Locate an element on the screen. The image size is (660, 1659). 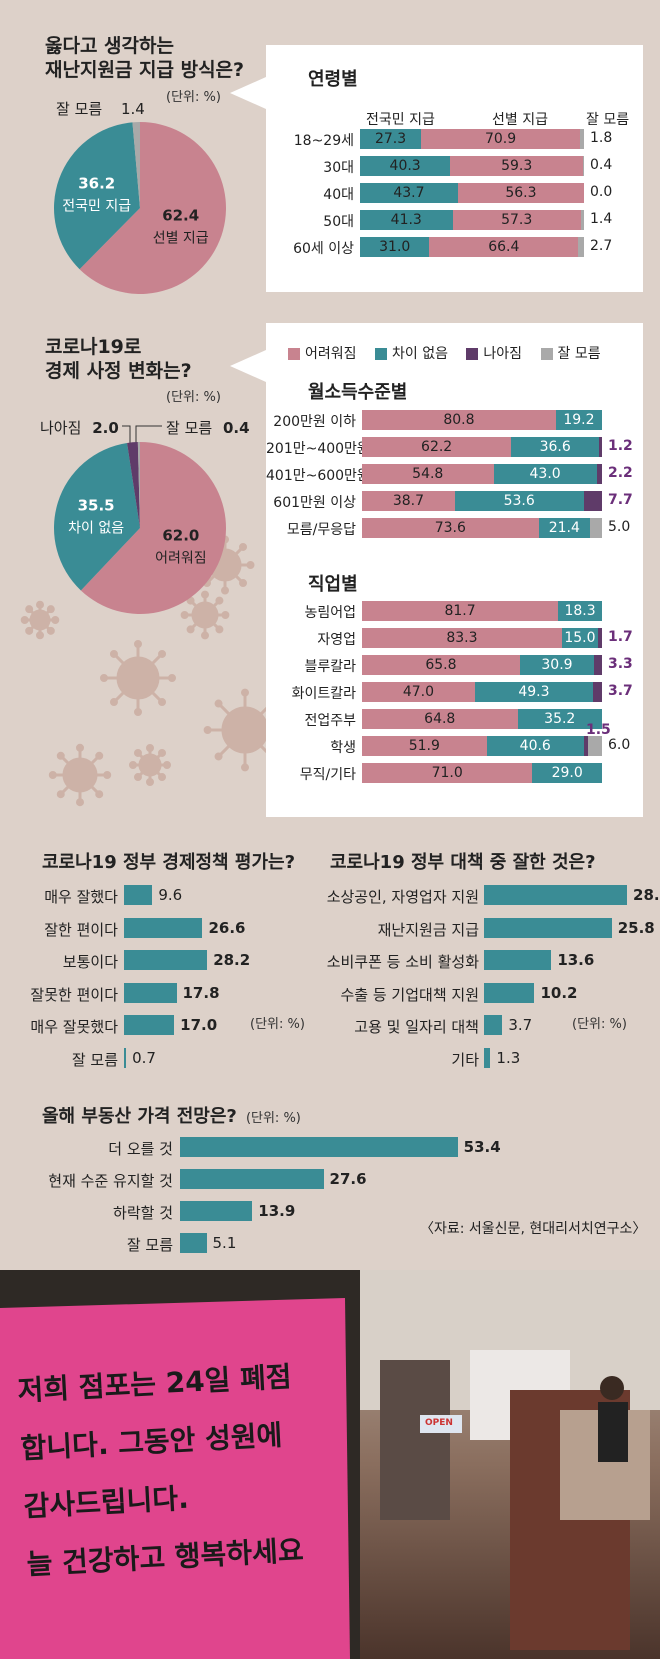
hbar-value: 26.6 is located at coordinates (227, 927).